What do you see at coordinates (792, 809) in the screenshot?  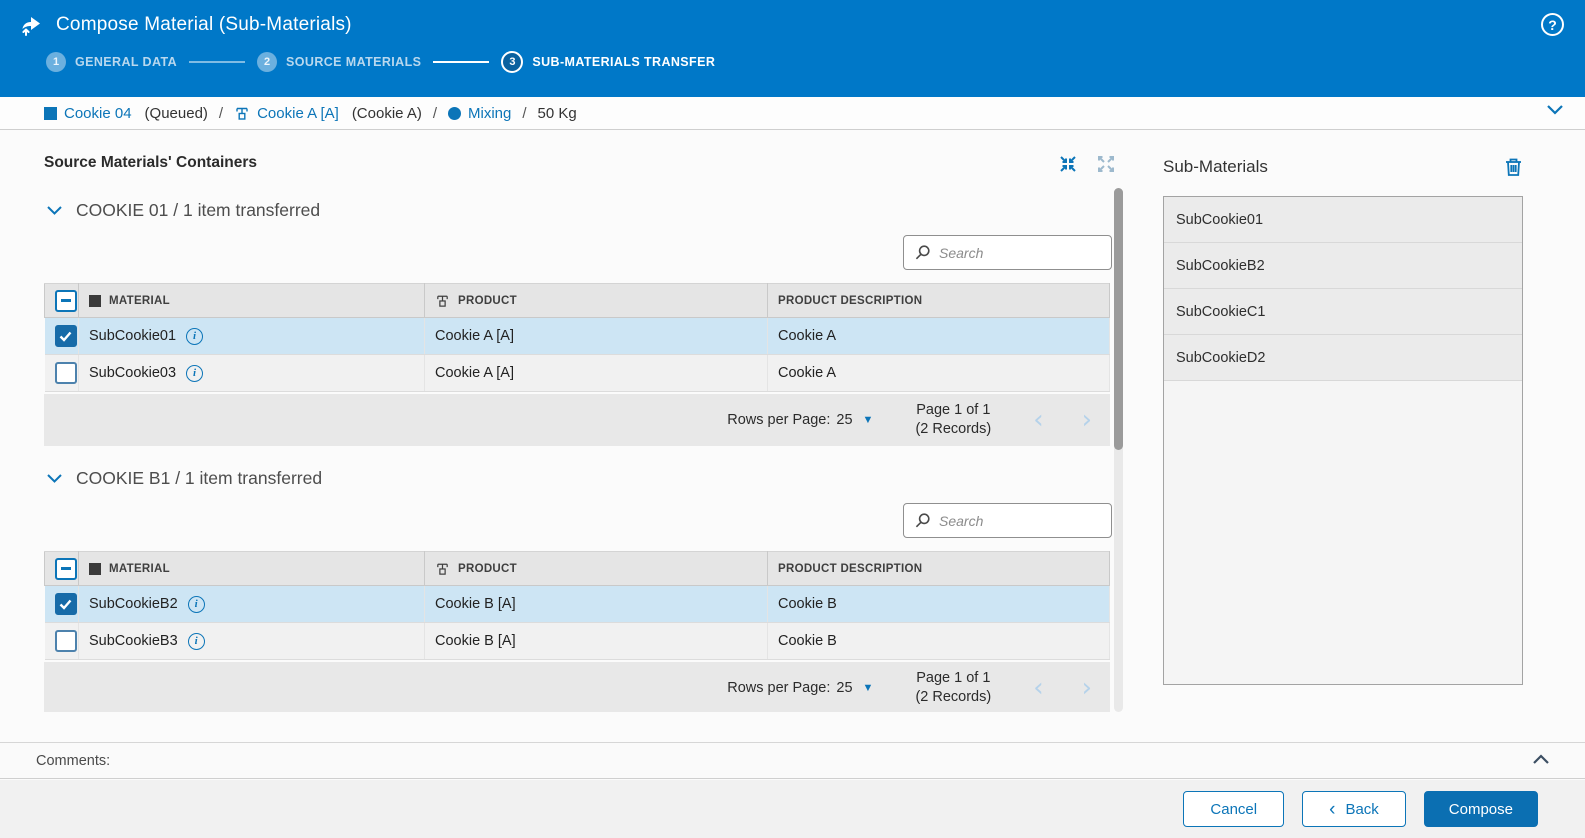 I see `footer: Cancel ‹ Back Compose` at bounding box center [792, 809].